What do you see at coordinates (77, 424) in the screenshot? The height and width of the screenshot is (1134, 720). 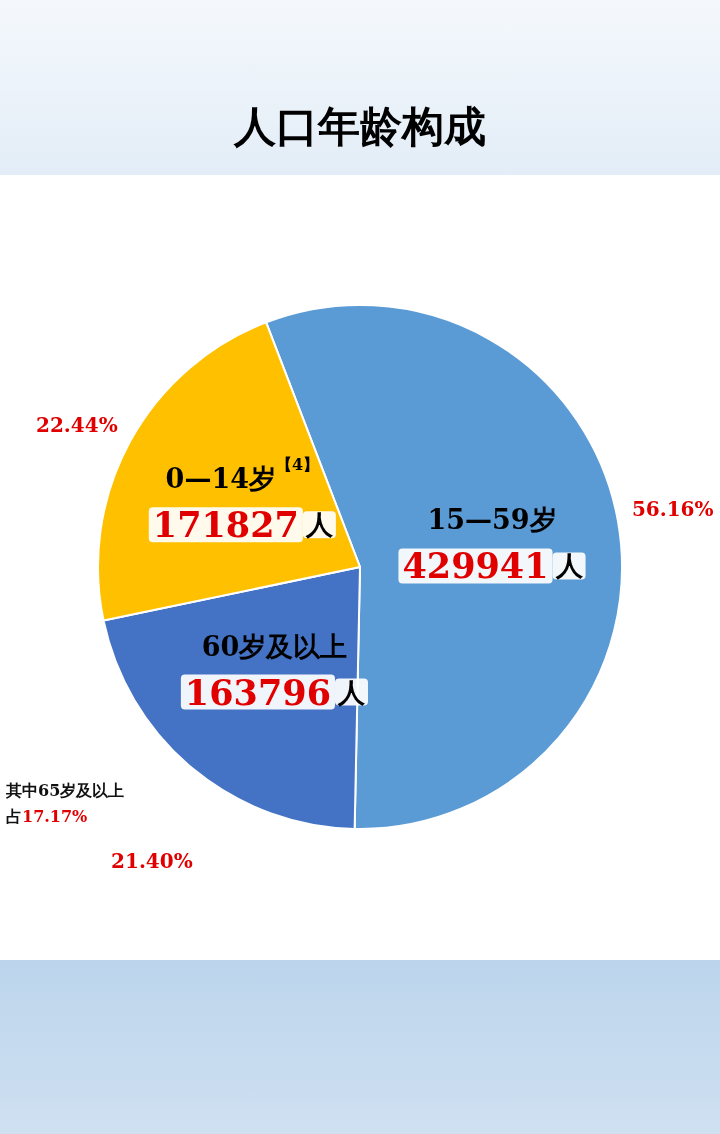 I see `text: 22.44%` at bounding box center [77, 424].